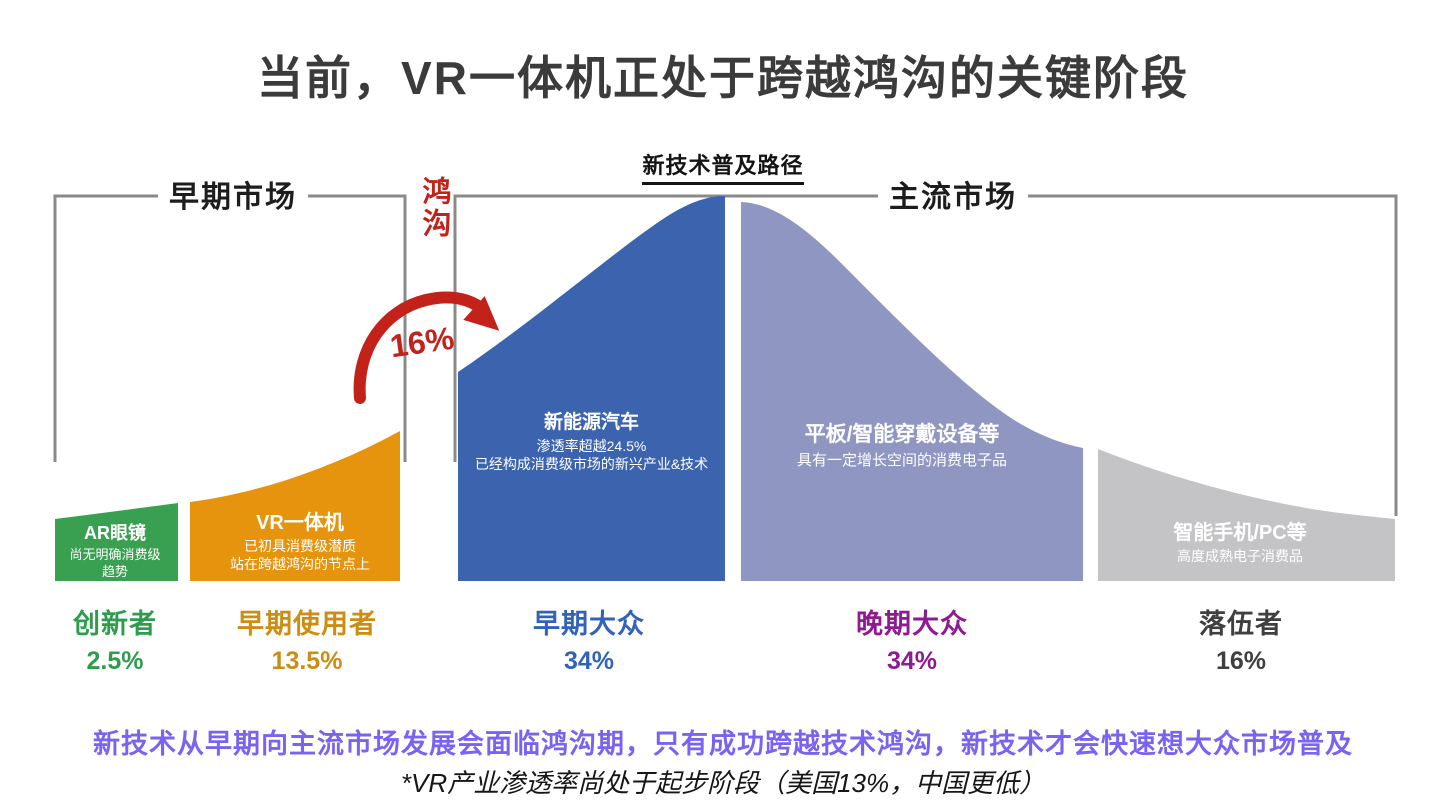 This screenshot has width=1446, height=808. I want to click on segment-desc: 渗透率超越24.5%, so click(591, 446).